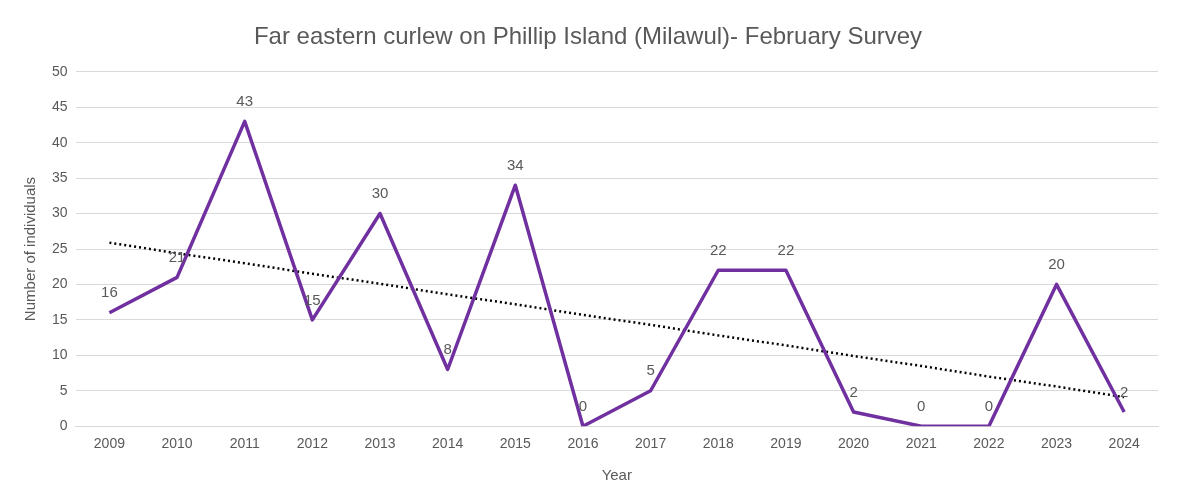 Image resolution: width=1197 pixels, height=502 pixels. I want to click on data-label: 34, so click(515, 164).